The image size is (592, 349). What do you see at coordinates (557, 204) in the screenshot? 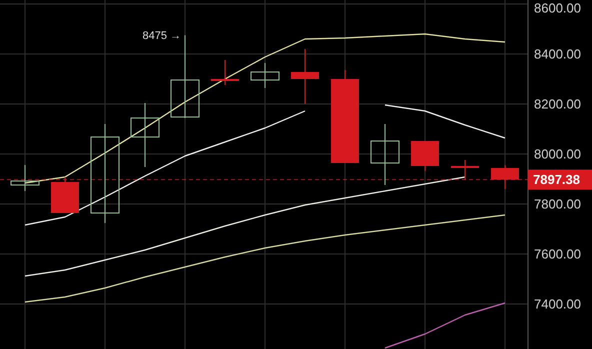
I see `y-tick-label: 7800.00` at bounding box center [557, 204].